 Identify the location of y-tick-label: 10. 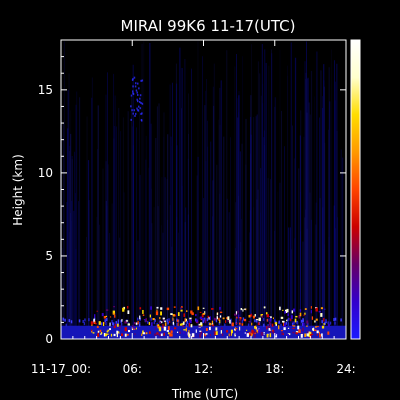
(45, 173).